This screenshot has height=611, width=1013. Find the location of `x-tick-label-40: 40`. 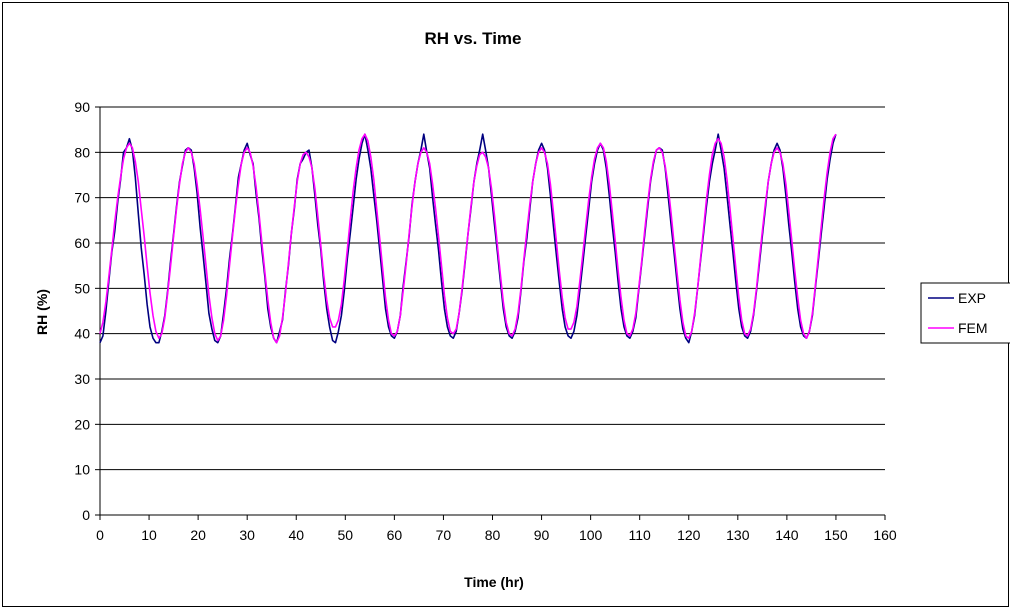

x-tick-label-40: 40 is located at coordinates (296, 535).